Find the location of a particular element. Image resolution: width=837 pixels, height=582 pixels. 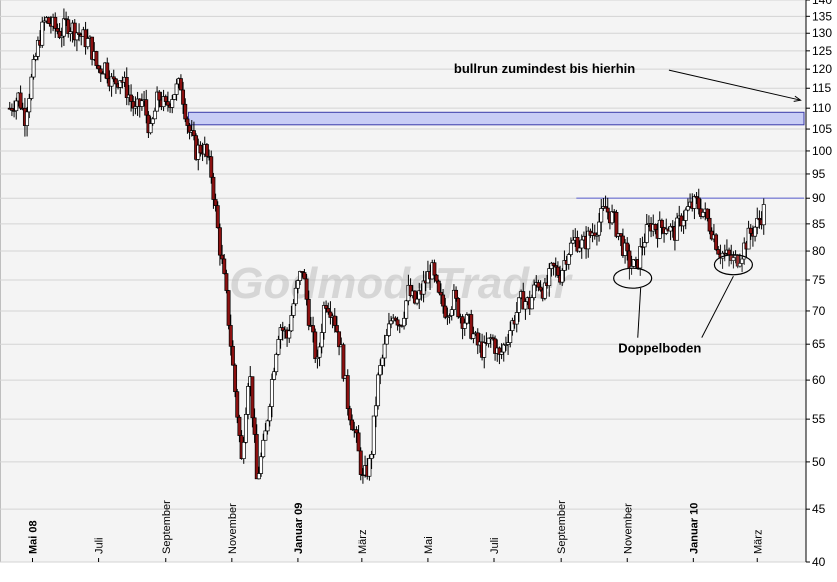

annotation-pointer is located at coordinates (717, 306).